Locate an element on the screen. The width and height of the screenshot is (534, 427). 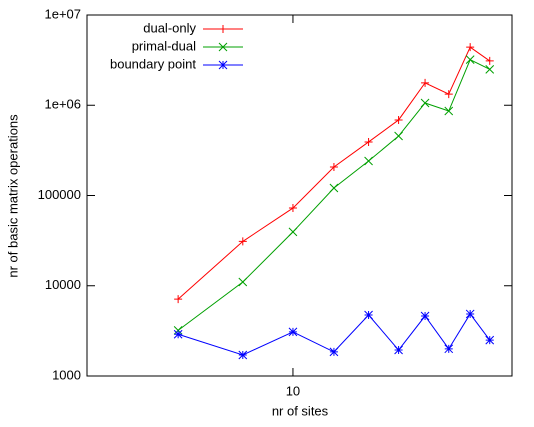
series-line is located at coordinates (334, 334).